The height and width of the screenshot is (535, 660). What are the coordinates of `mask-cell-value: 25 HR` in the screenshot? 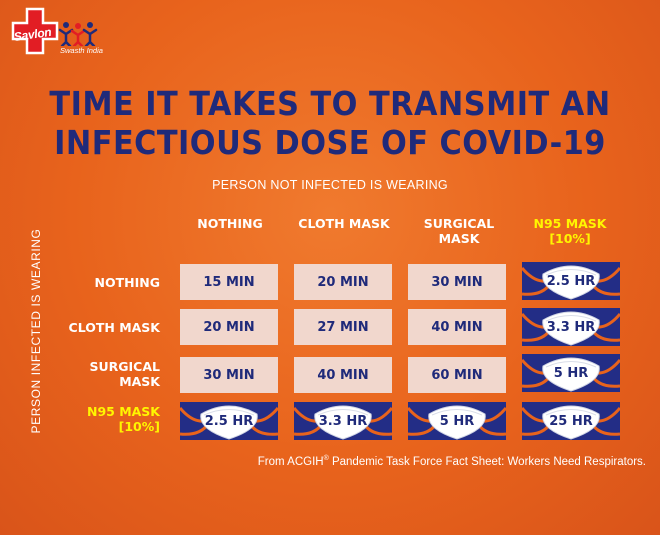 It's located at (571, 421).